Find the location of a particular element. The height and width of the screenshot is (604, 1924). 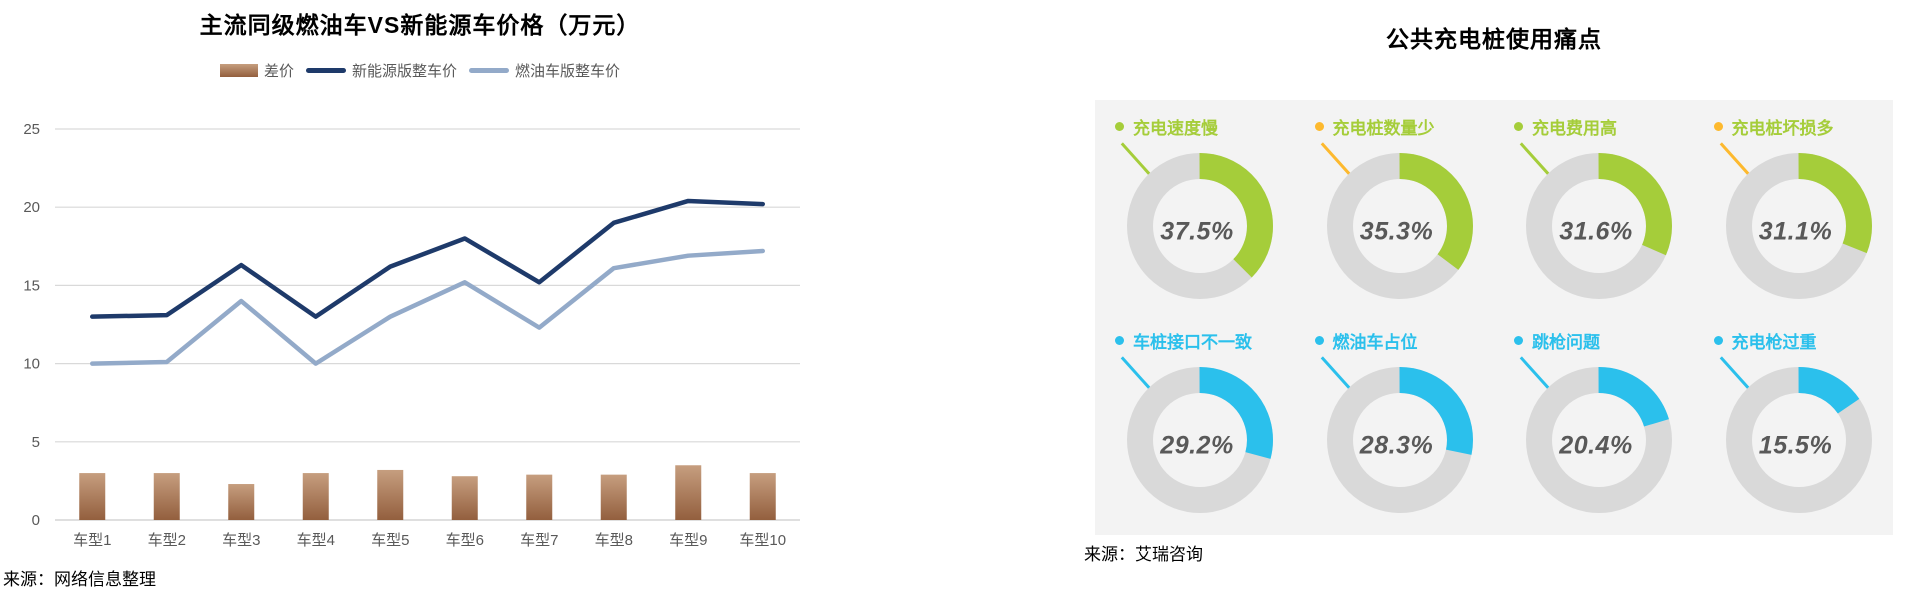

donut-card: 燃油车占位 28.3% is located at coordinates (1395, 425).